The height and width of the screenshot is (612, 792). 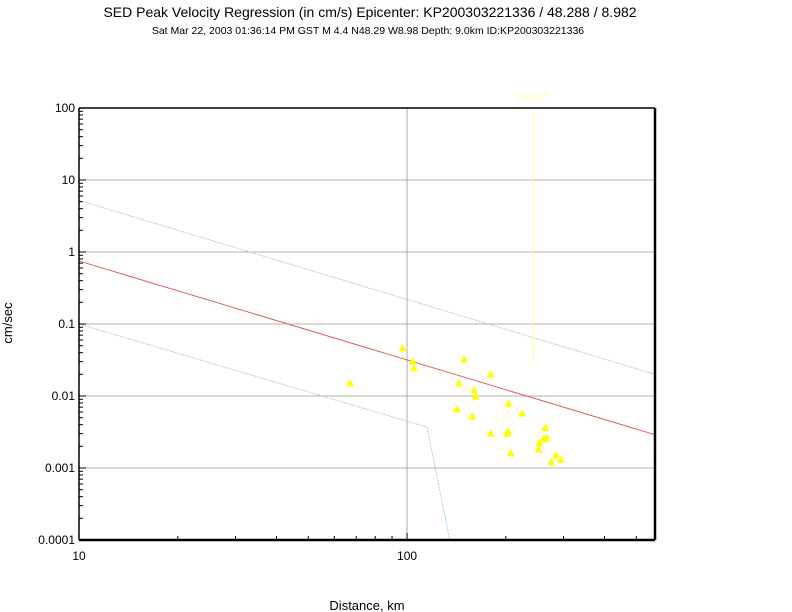 I want to click on y-tick-label: 10, so click(x=69, y=180).